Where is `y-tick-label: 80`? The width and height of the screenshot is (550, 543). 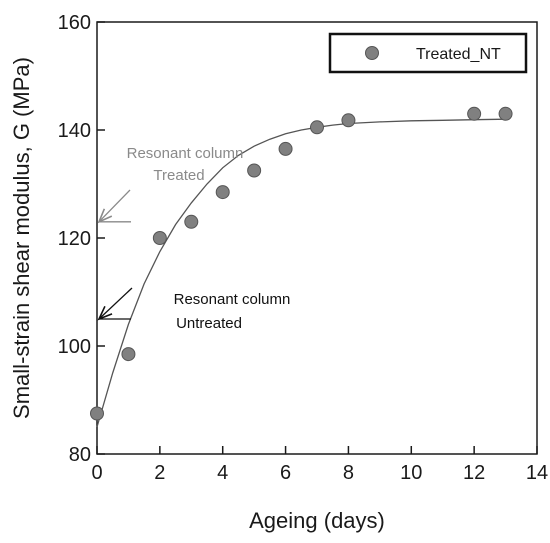
y-tick-label: 80 is located at coordinates (80, 455).